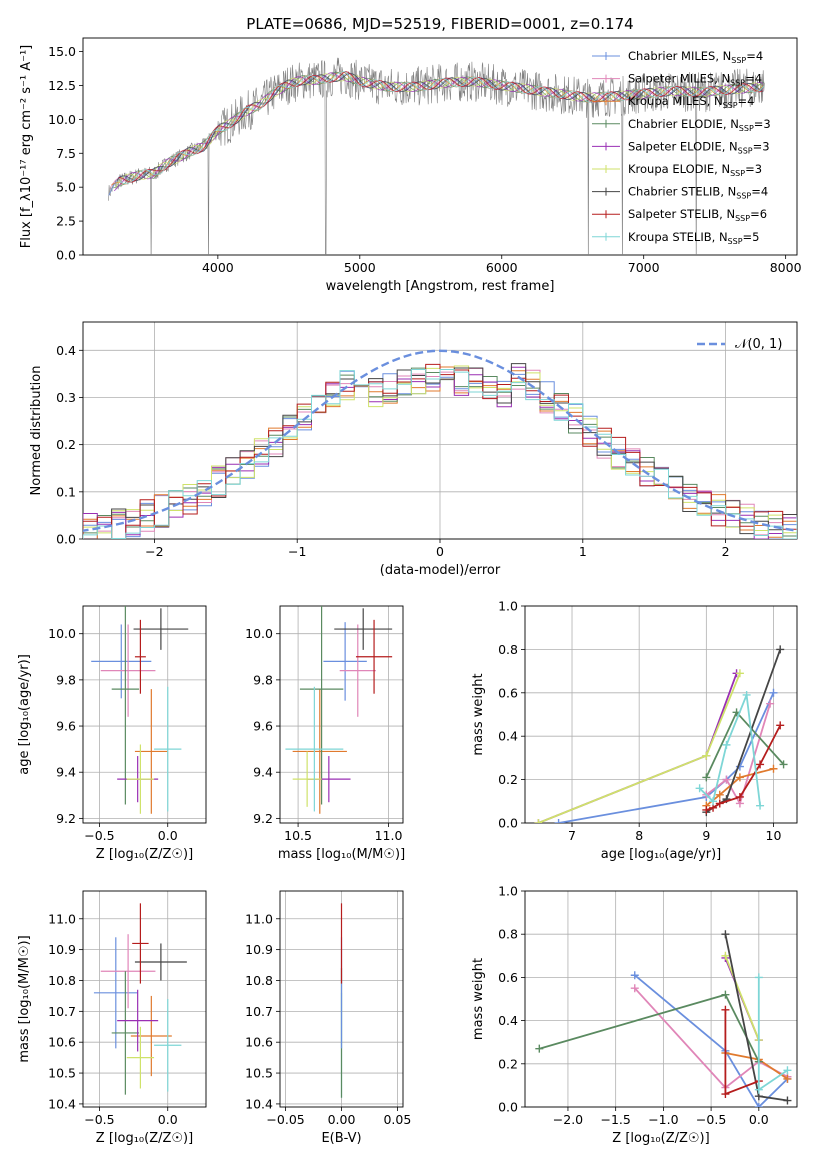  Describe the element at coordinates (661, 854) in the screenshot. I see `x-axis-label: age [log₁₀(age/yr)]` at that location.